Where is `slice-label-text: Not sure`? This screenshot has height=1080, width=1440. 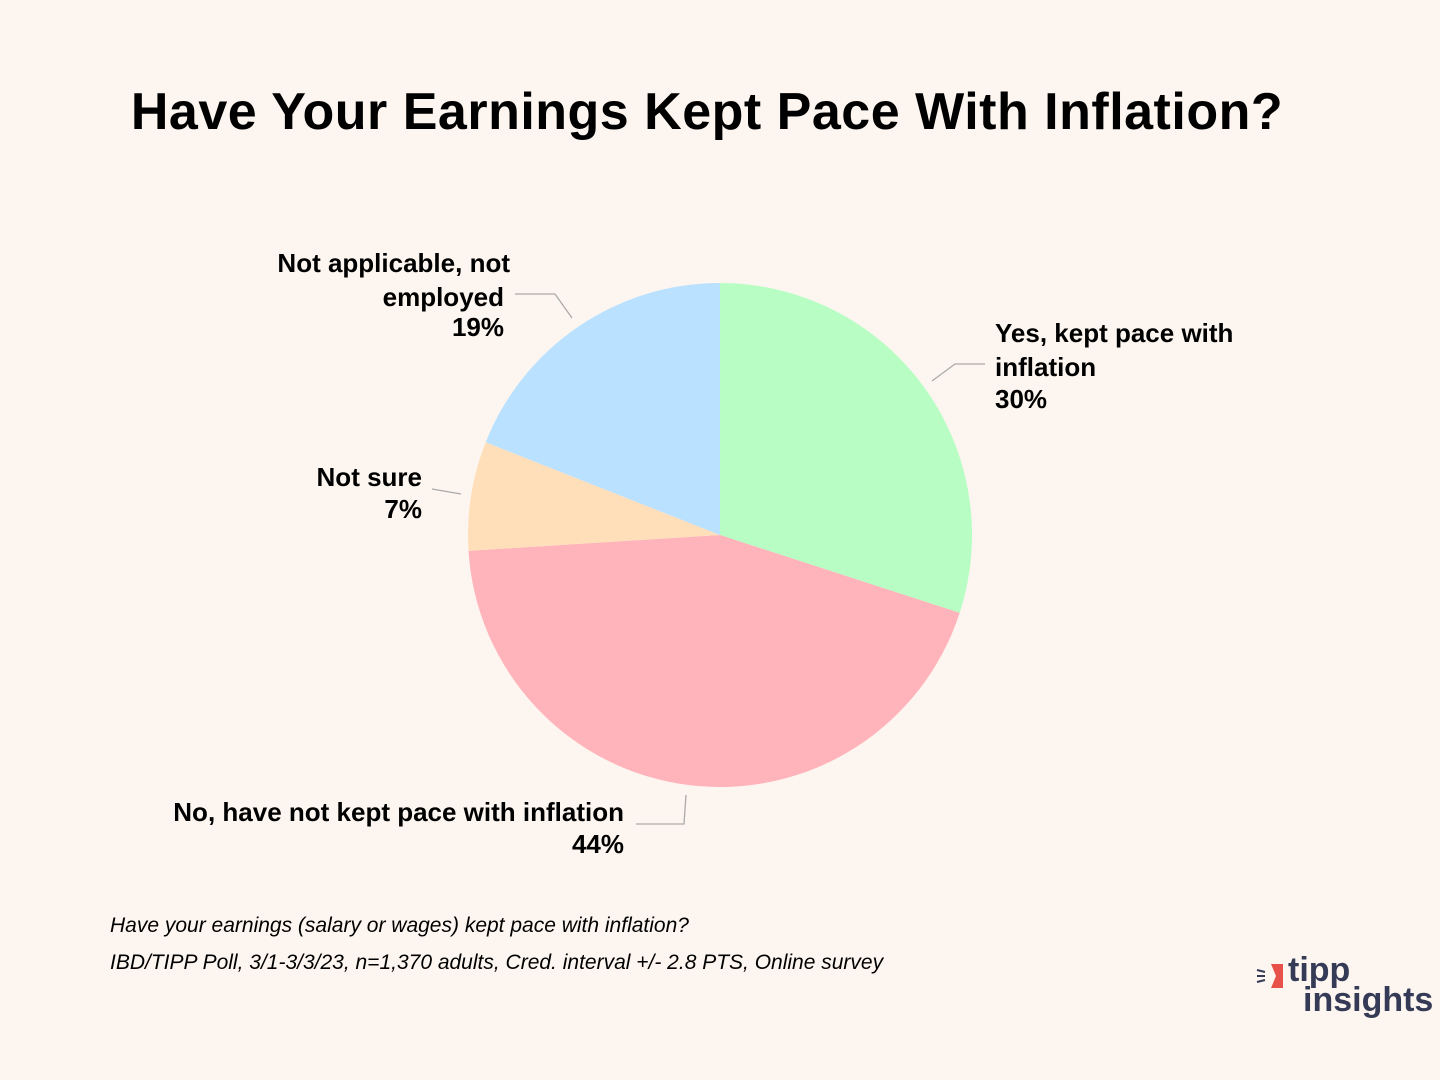 slice-label-text: Not sure is located at coordinates (369, 477).